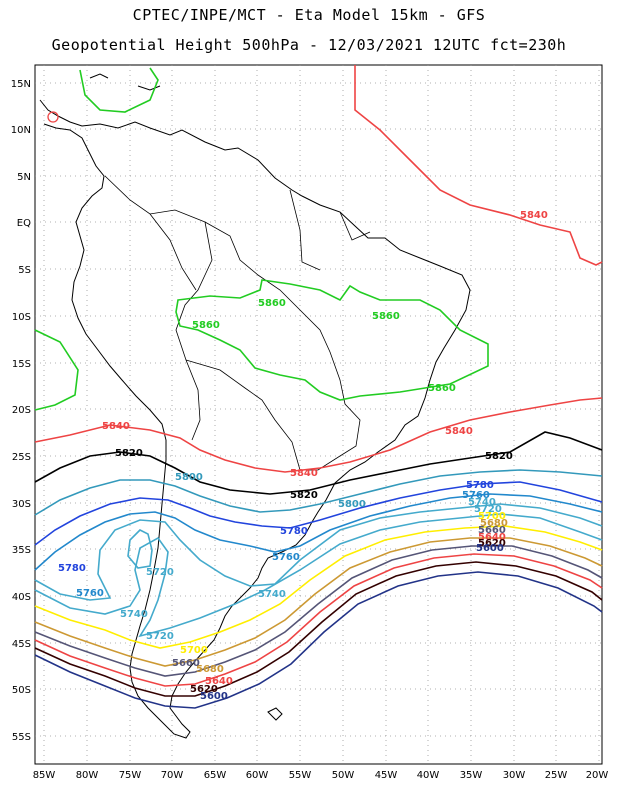  I want to click on contour-5860-west, so click(56, 370).